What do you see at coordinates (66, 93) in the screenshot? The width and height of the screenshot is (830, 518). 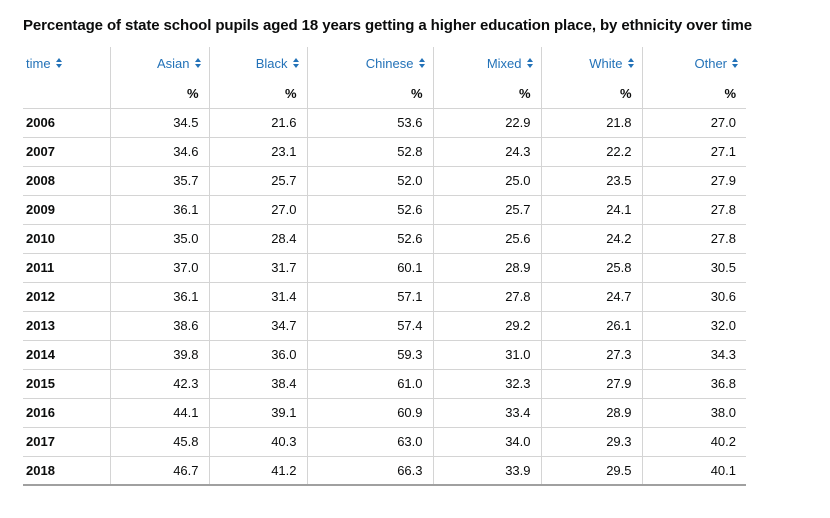 I see `unit-cell-empty` at bounding box center [66, 93].